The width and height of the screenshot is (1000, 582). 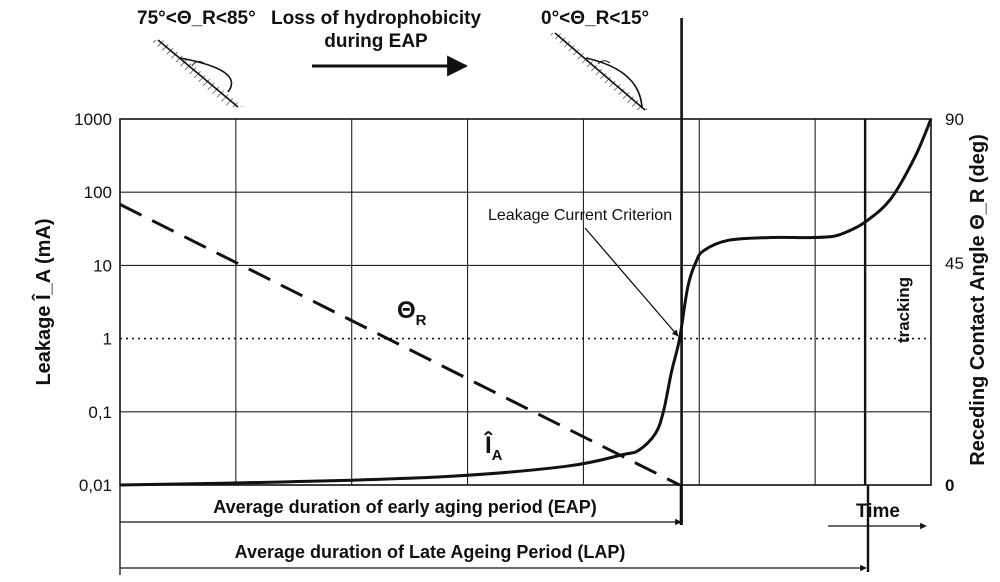 What do you see at coordinates (954, 119) in the screenshot?
I see `right-tick-label: 90` at bounding box center [954, 119].